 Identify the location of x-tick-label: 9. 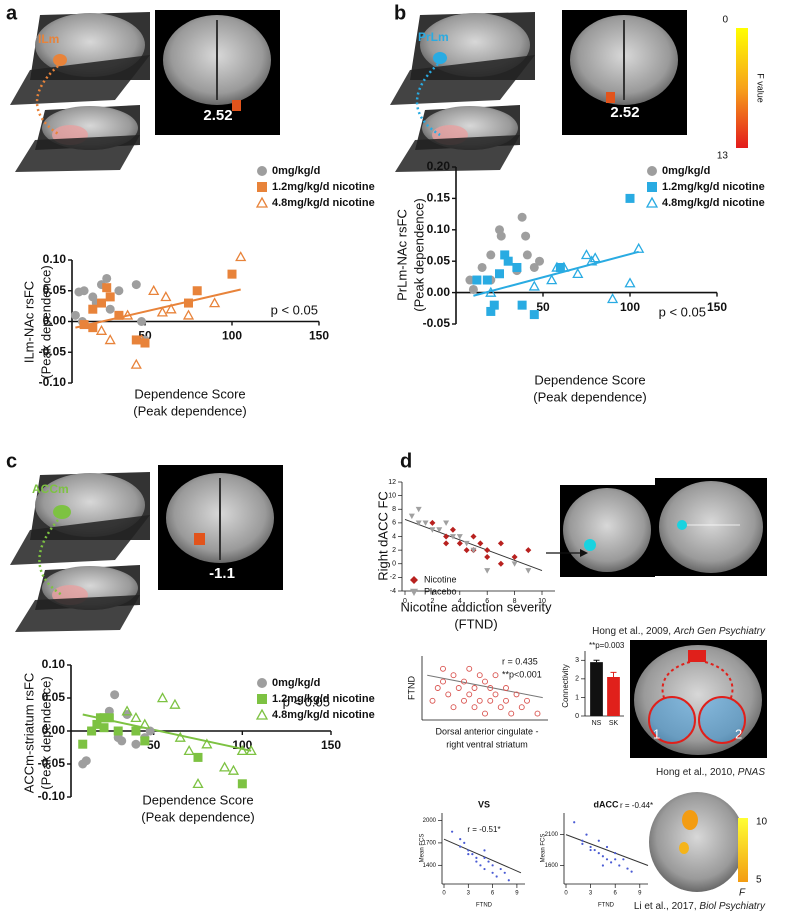
(517, 894).